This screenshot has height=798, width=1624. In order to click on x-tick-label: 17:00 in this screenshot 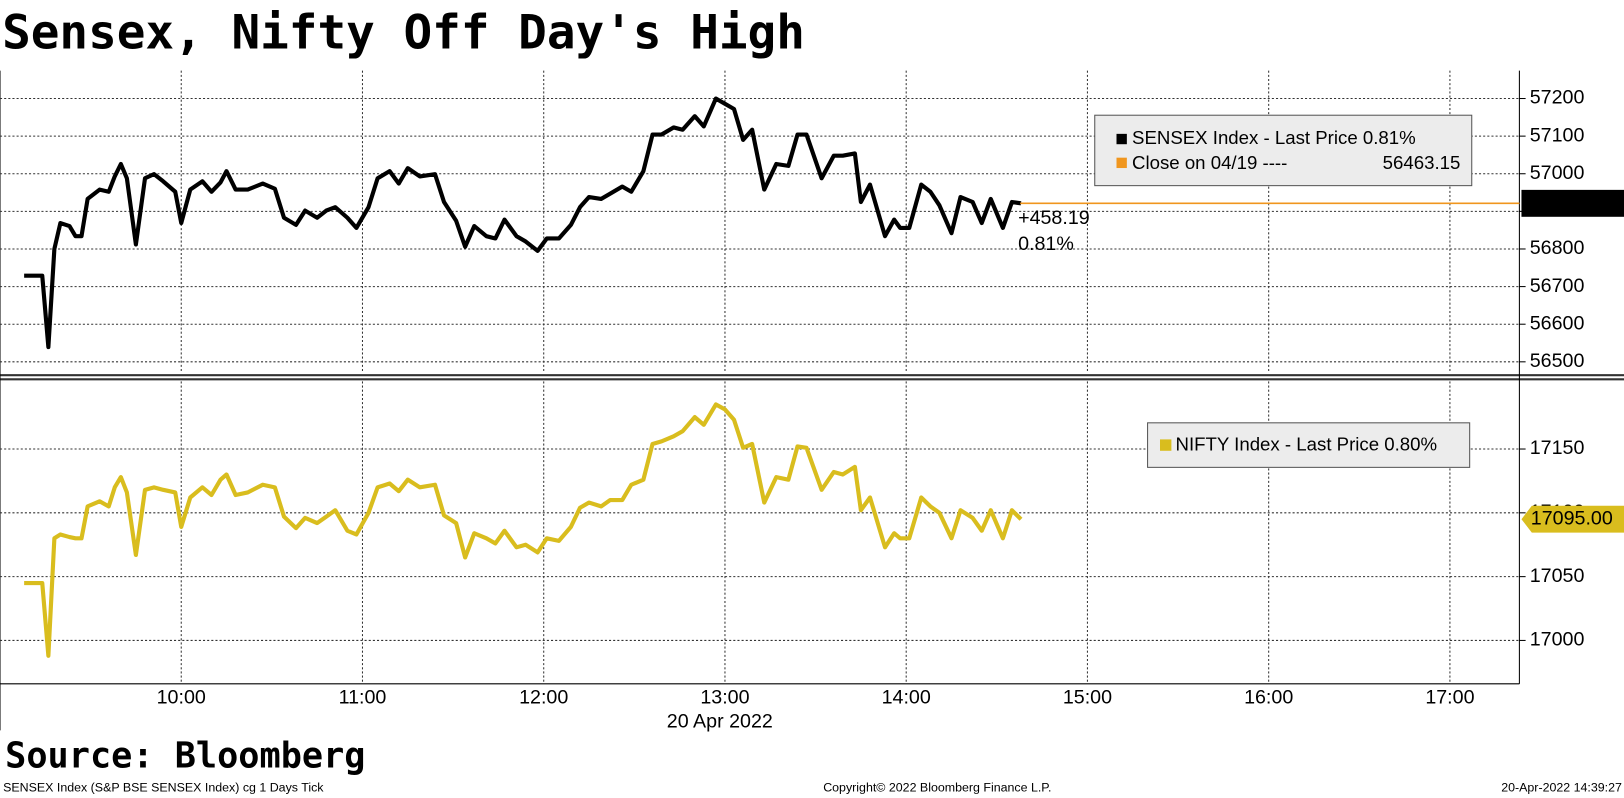, I will do `click(1449, 698)`.